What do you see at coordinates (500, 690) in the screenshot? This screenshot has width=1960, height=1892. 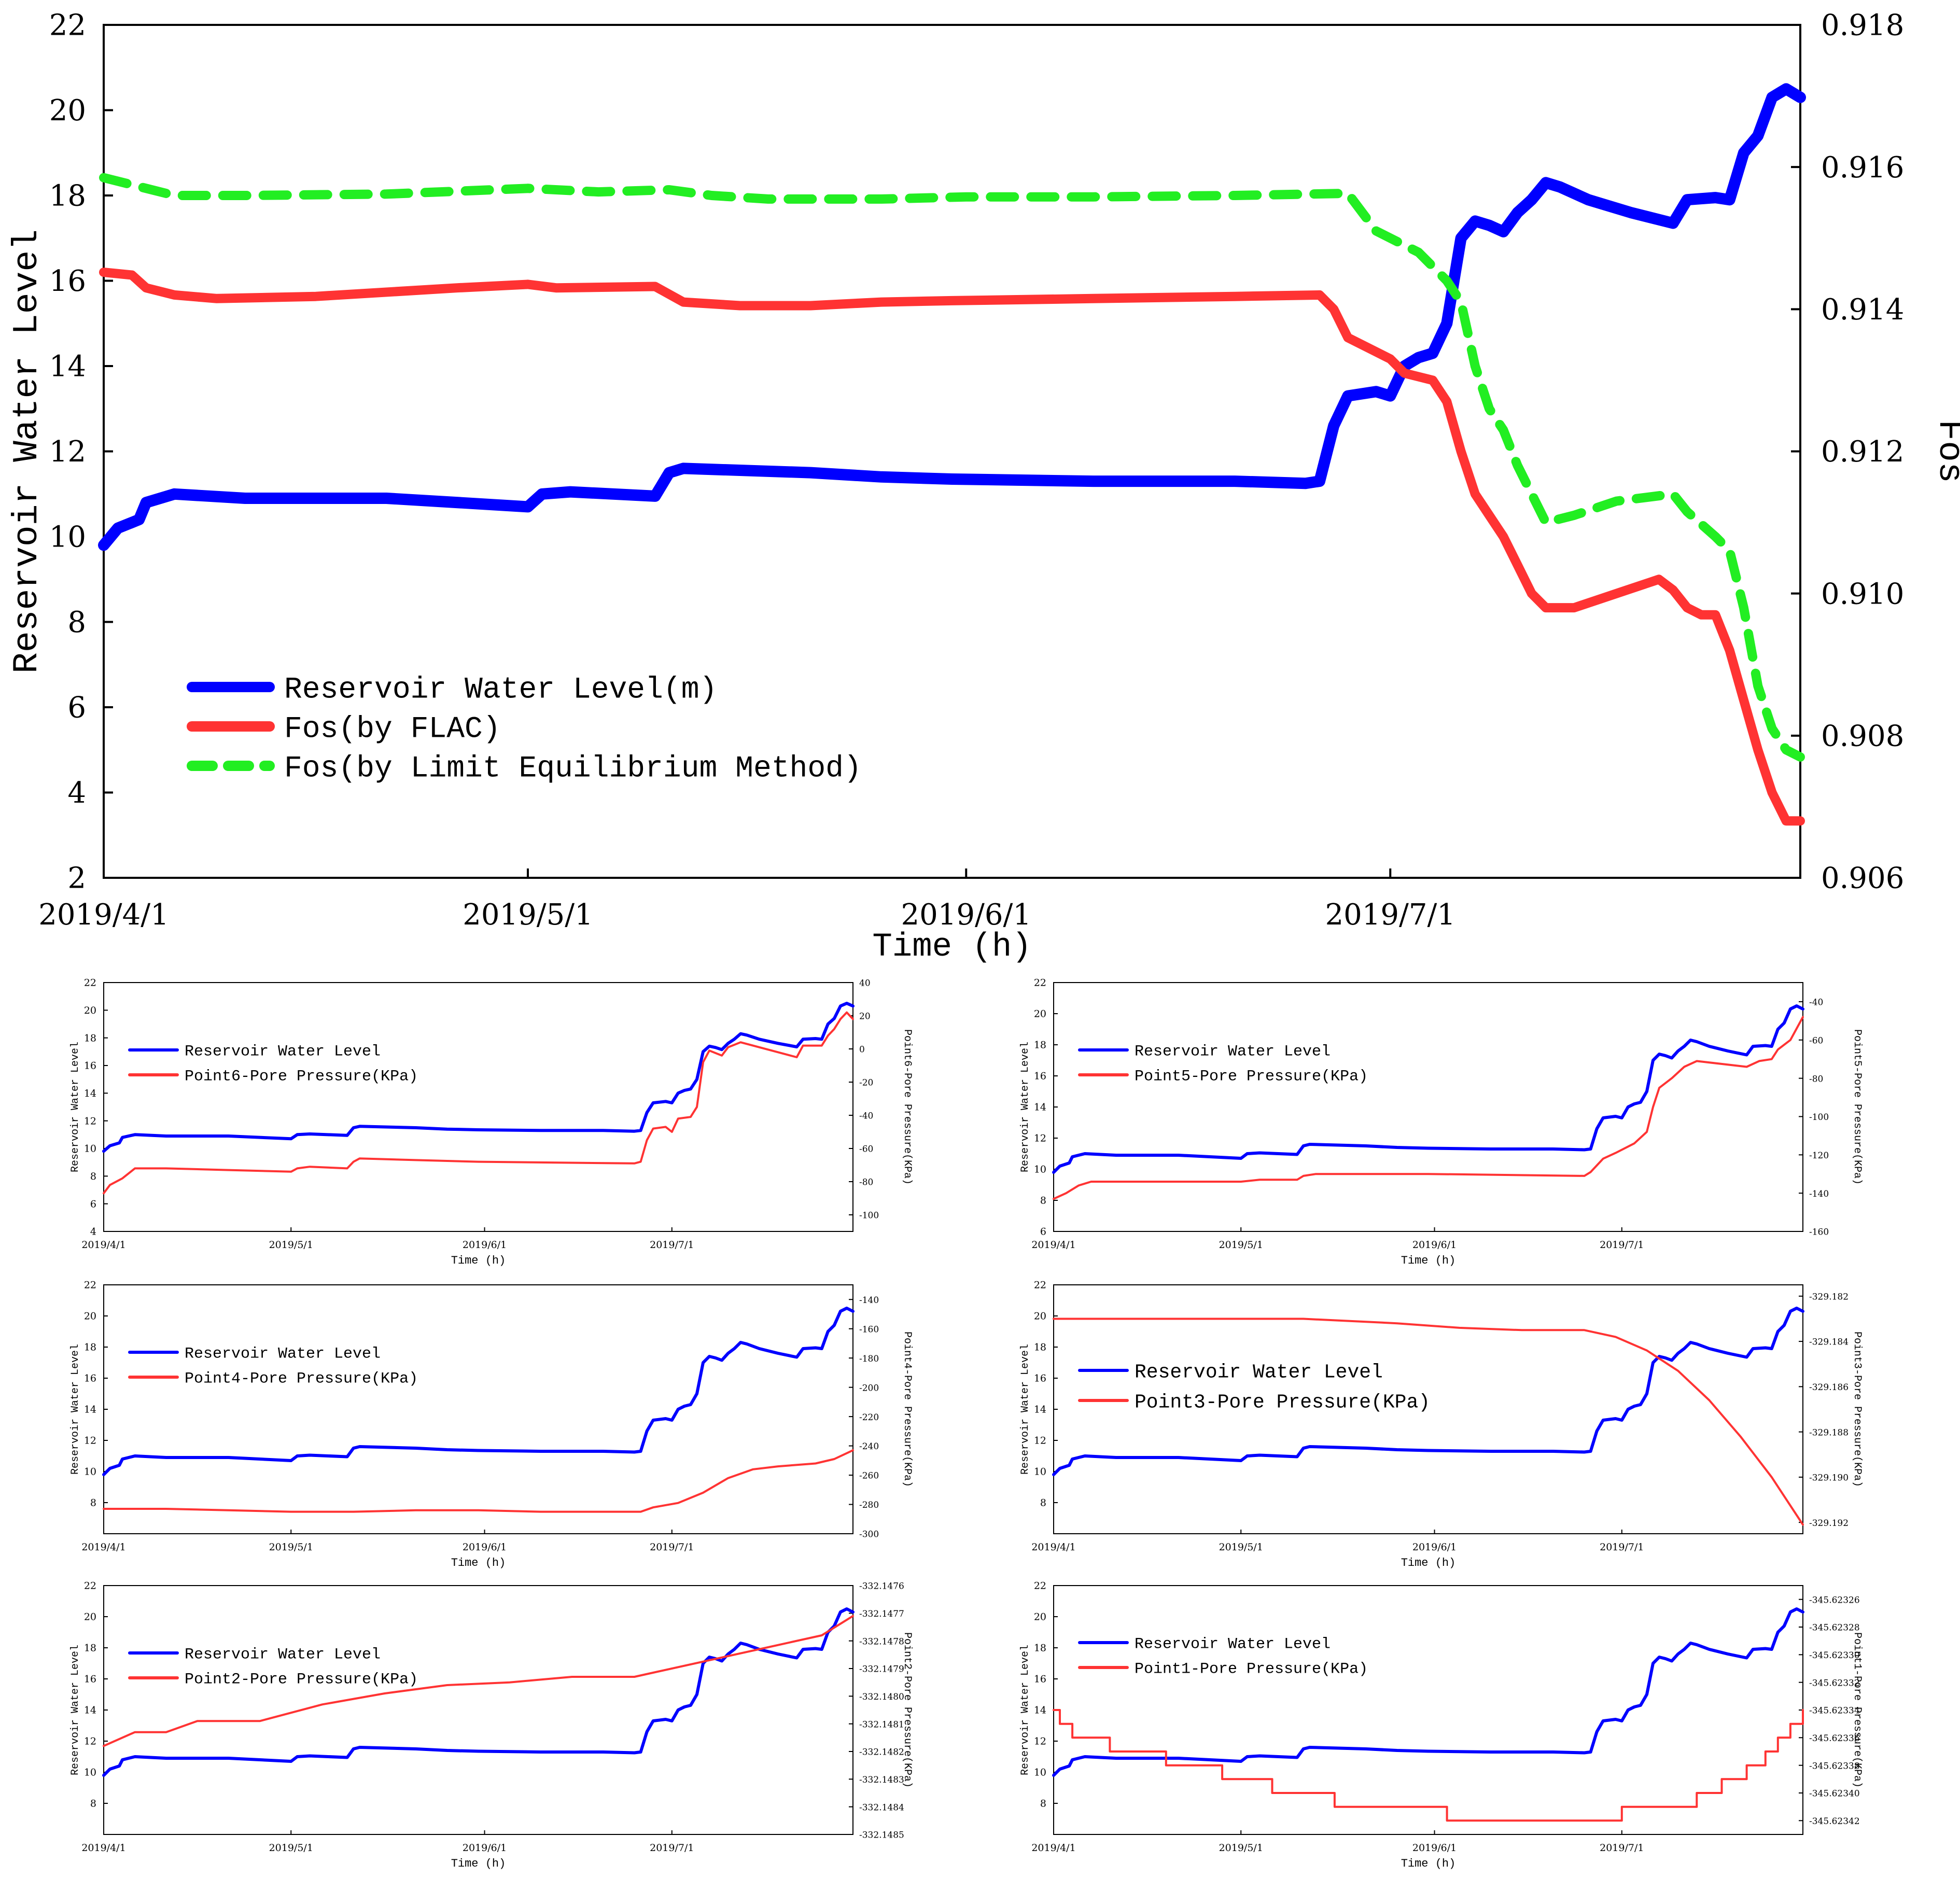 I see `legend-label: Reservoir Water Level(m)` at bounding box center [500, 690].